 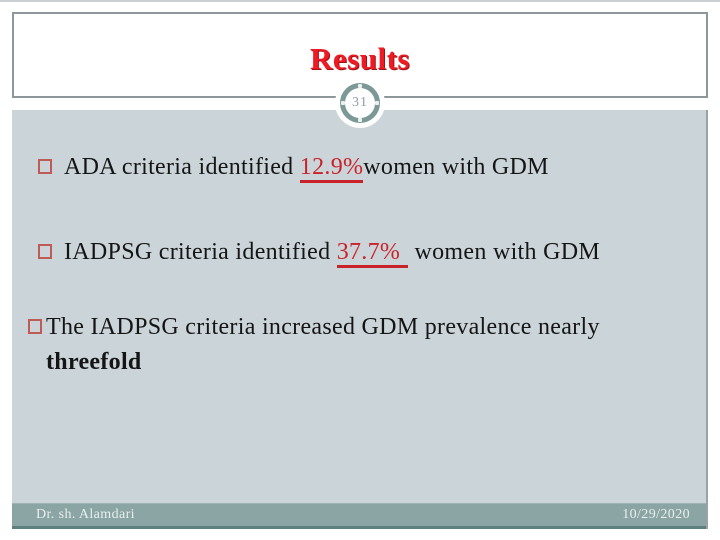 I want to click on stat-highlight: 12.9%, so click(x=331, y=168).